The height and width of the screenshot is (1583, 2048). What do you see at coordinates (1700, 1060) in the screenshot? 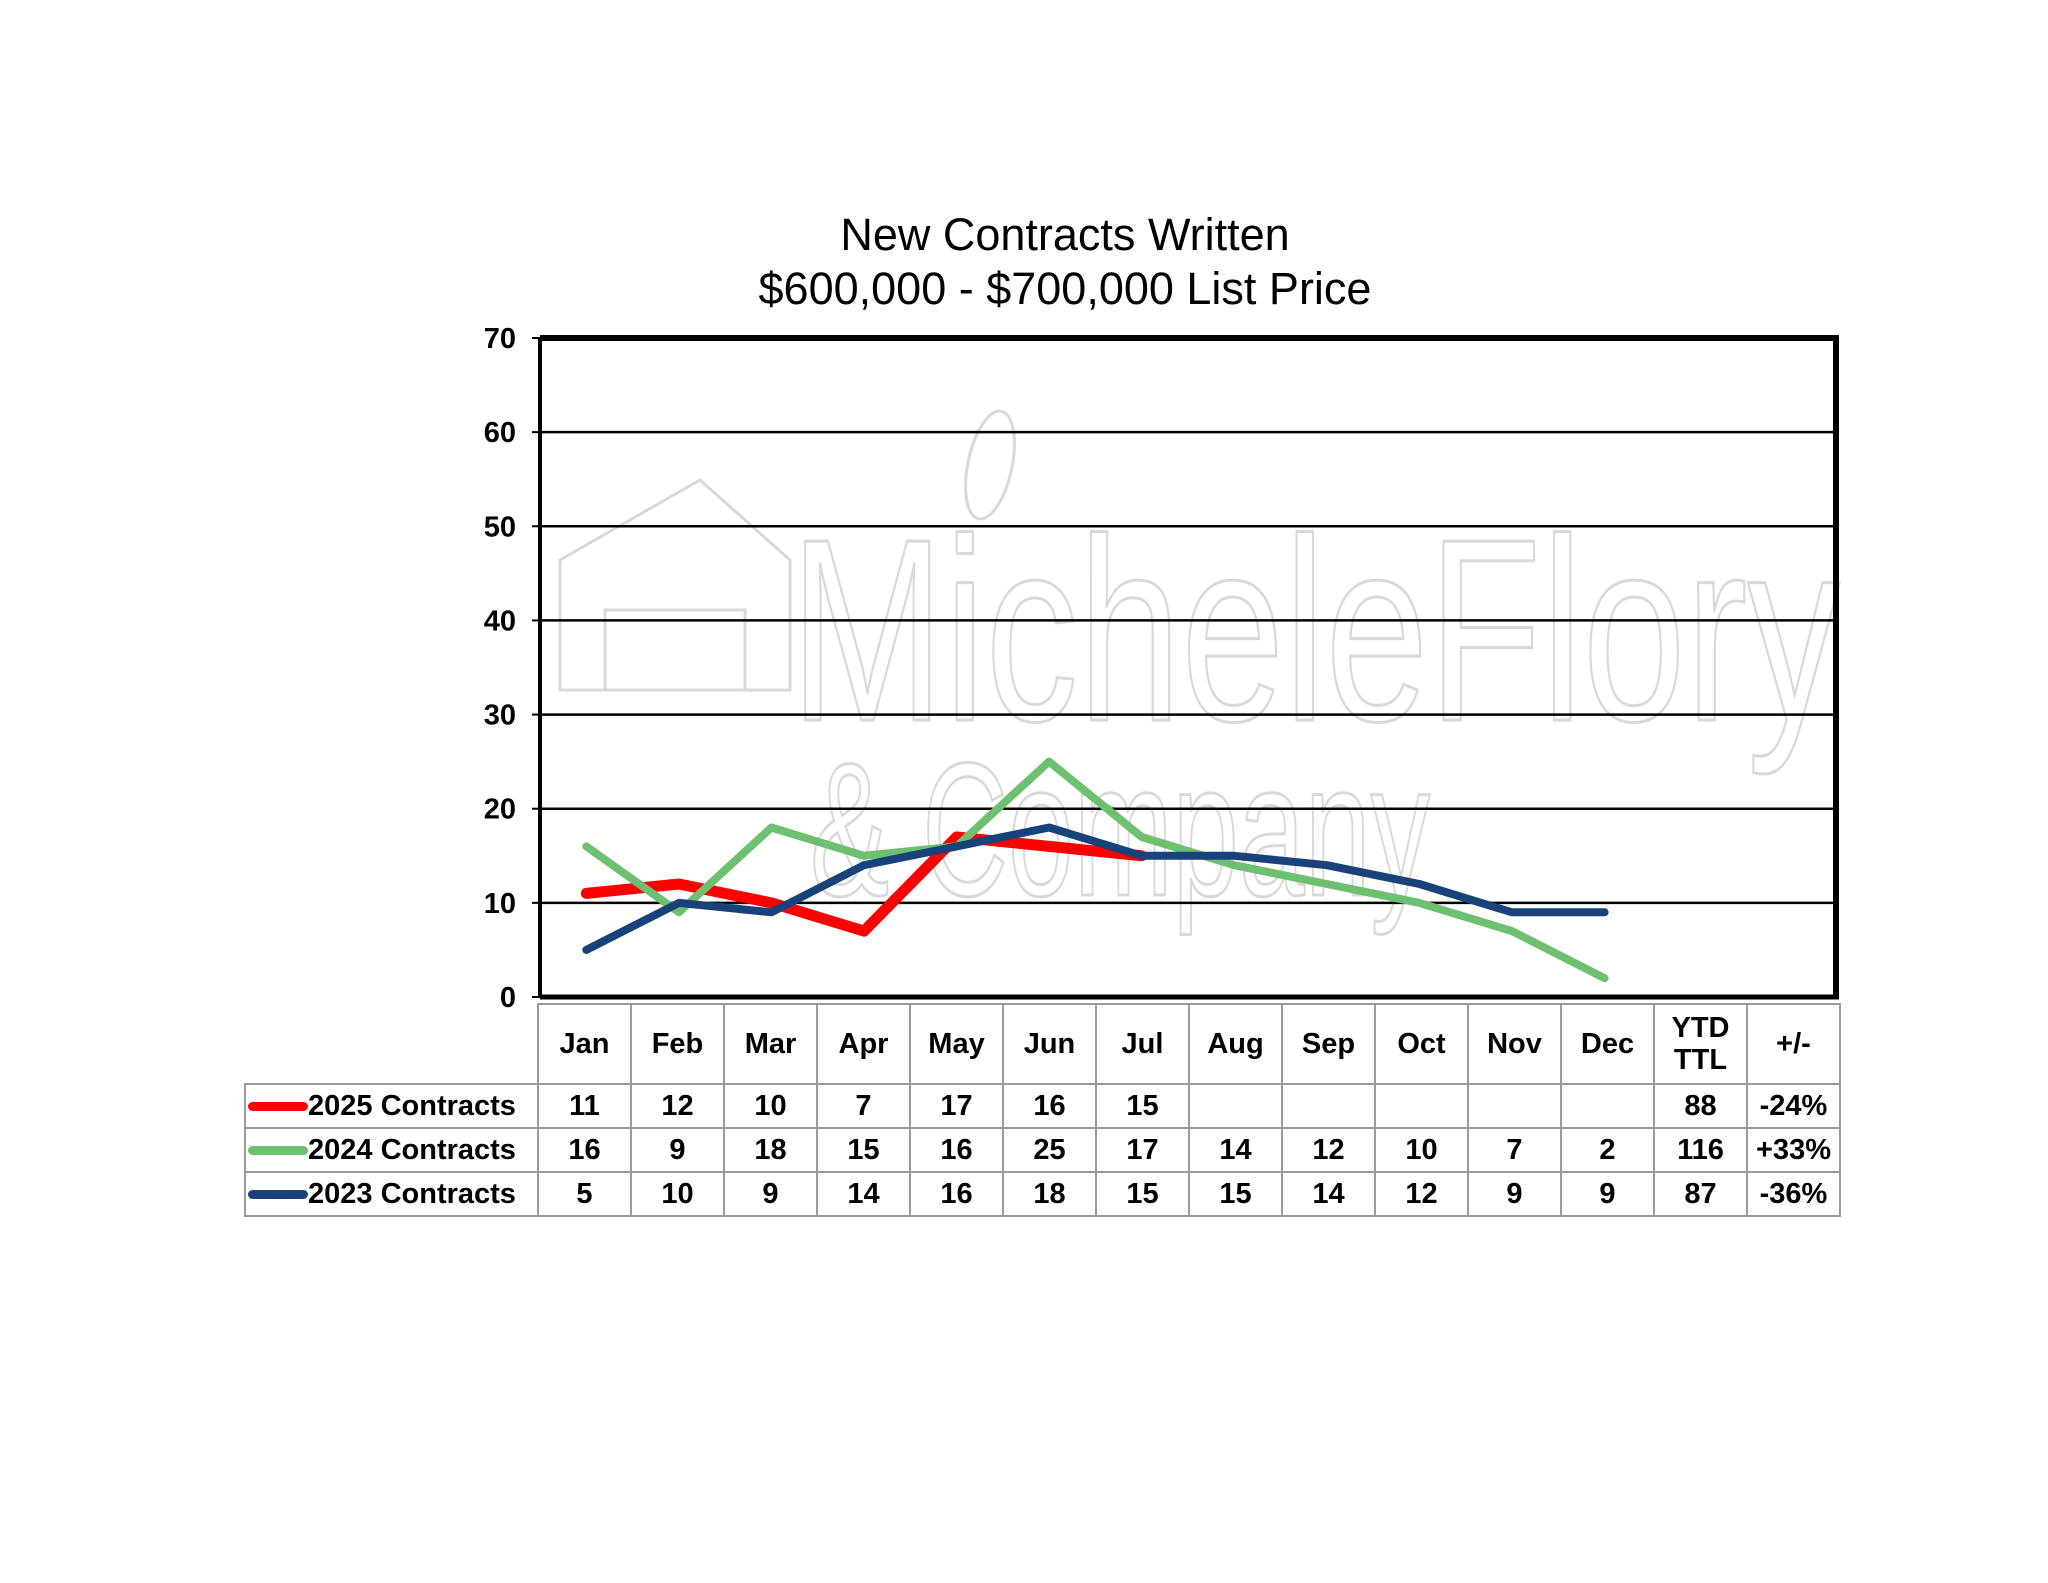
I see `ytd-header-line2: TTL` at bounding box center [1700, 1060].